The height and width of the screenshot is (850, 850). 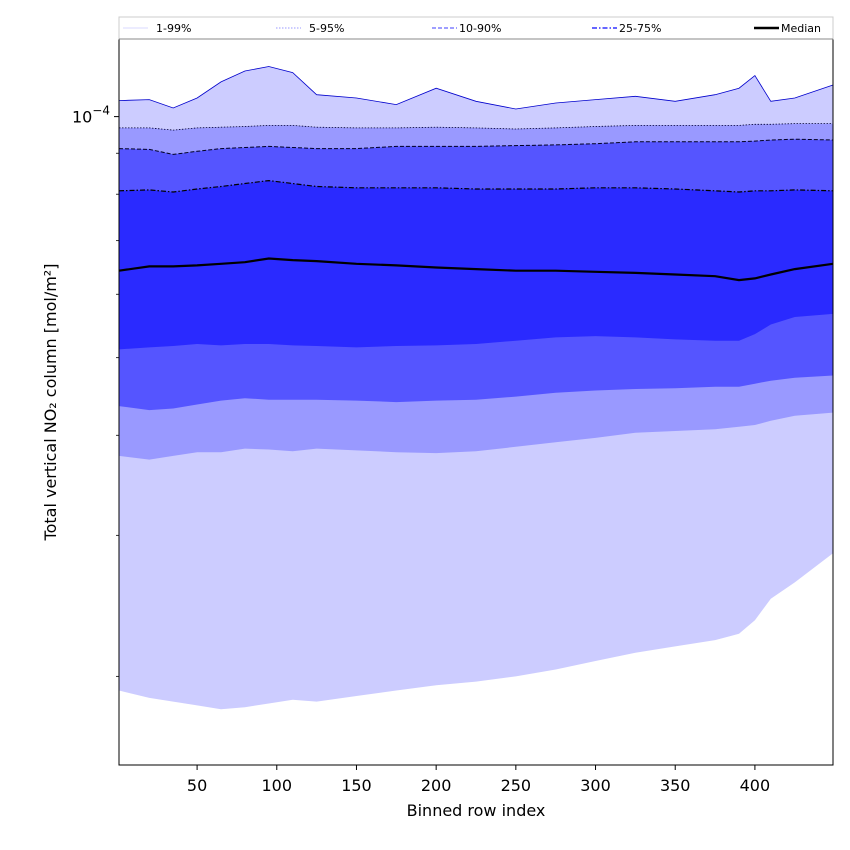 What do you see at coordinates (476, 269) in the screenshot?
I see `median-line` at bounding box center [476, 269].